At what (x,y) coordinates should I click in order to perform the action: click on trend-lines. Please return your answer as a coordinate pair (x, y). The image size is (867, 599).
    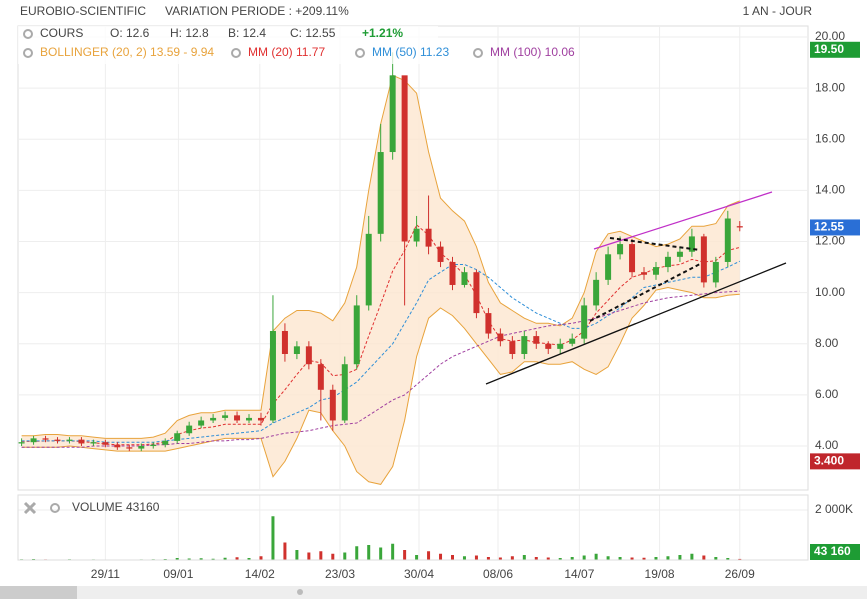
    Looking at the image, I should click on (636, 288).